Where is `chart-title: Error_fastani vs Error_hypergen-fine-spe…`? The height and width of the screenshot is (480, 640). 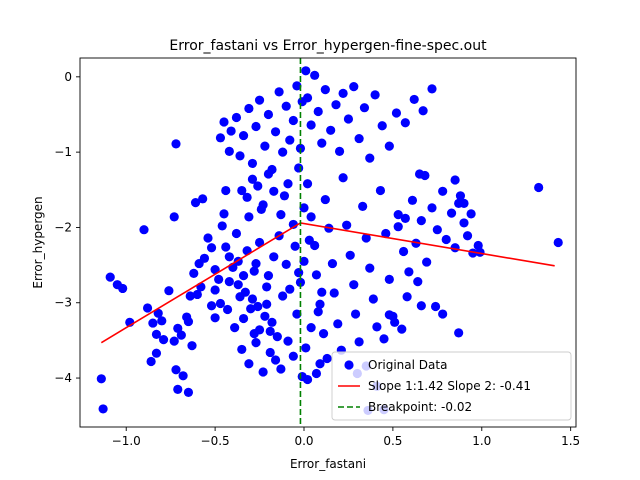 chart-title: Error_fastani vs Error_hypergen-fine-spe… is located at coordinates (328, 46).